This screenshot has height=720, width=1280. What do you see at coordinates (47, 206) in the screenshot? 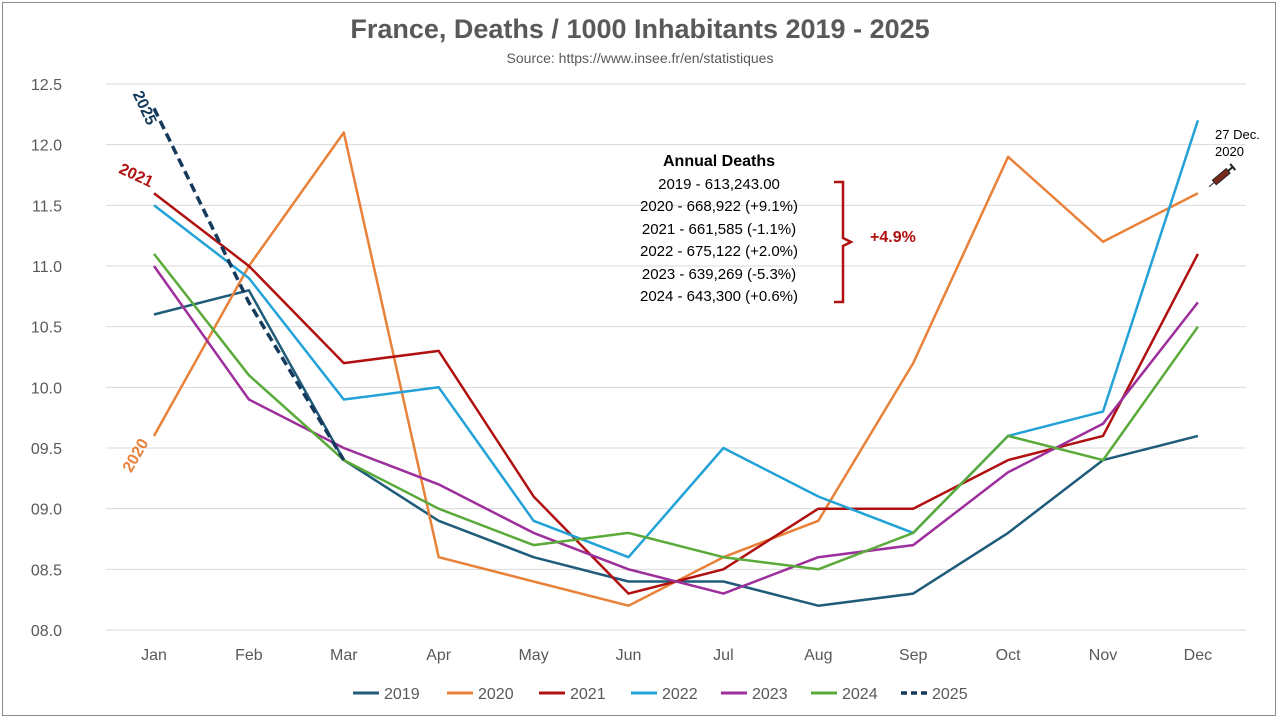
I see `y-tick-label: 11.5` at bounding box center [47, 206].